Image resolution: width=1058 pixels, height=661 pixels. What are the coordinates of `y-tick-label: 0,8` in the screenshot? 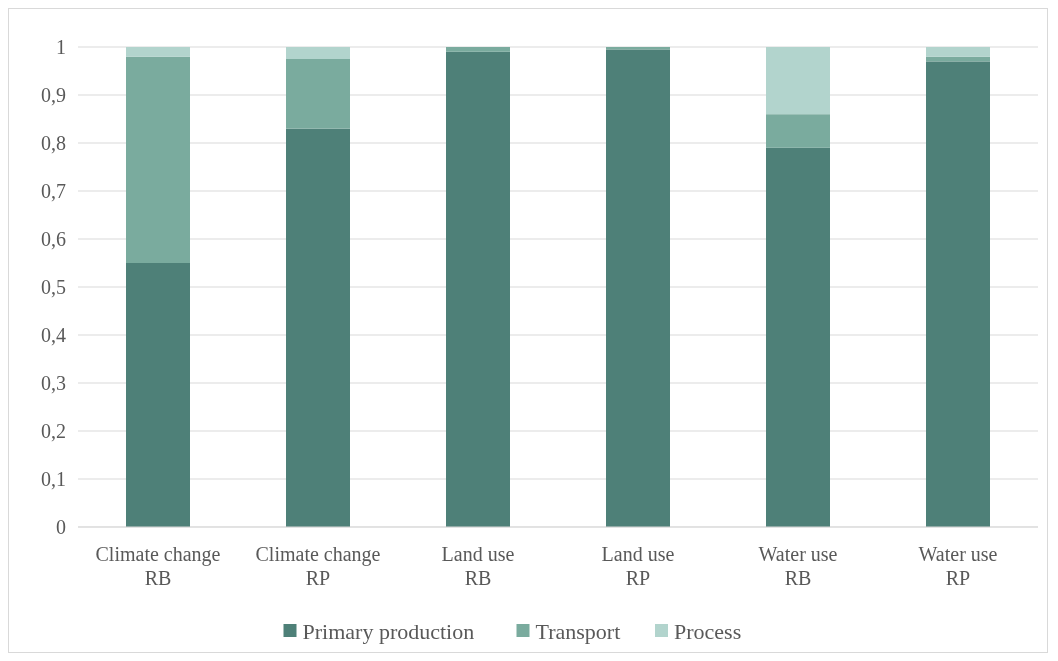 It's located at (53, 143).